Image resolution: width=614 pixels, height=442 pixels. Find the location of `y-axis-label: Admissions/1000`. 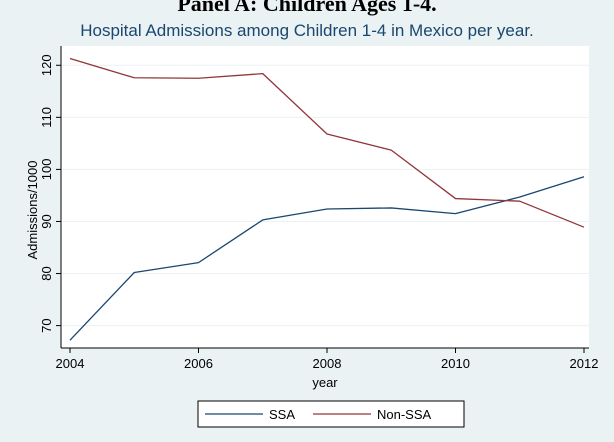

y-axis-label: Admissions/1000 is located at coordinates (32, 210).